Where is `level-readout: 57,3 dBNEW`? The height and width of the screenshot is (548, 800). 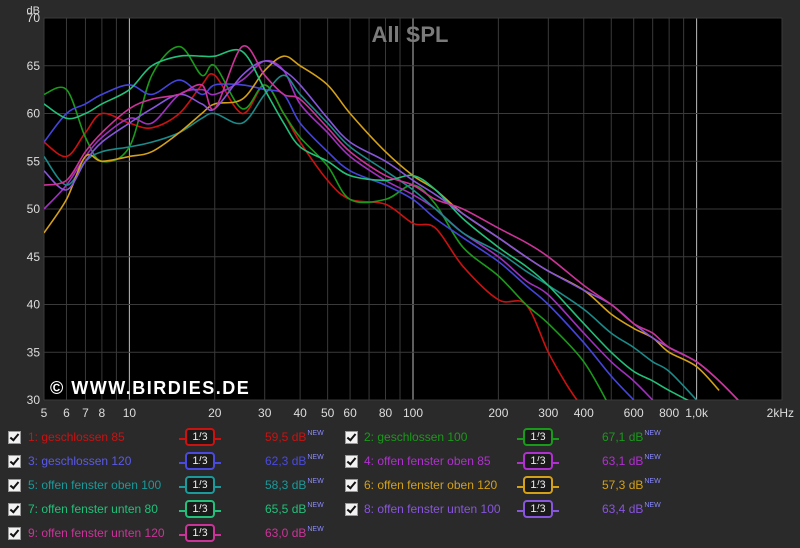
level-readout: 57,3 dBNEW is located at coordinates (631, 485).